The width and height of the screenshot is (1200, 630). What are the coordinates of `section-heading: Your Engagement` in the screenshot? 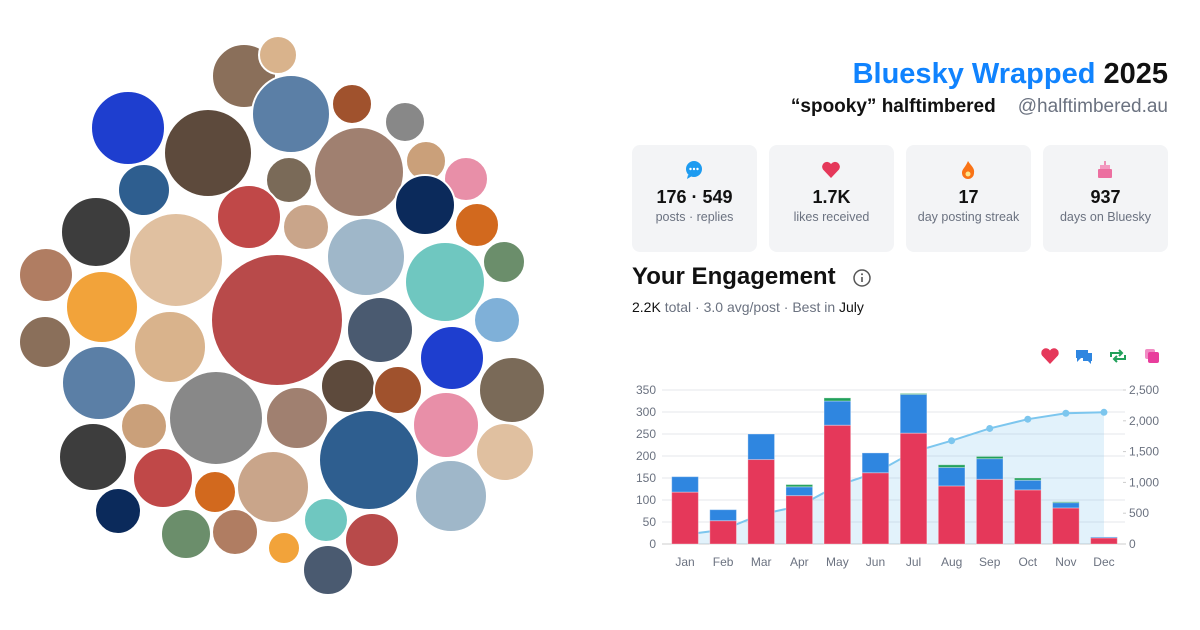 It's located at (734, 276).